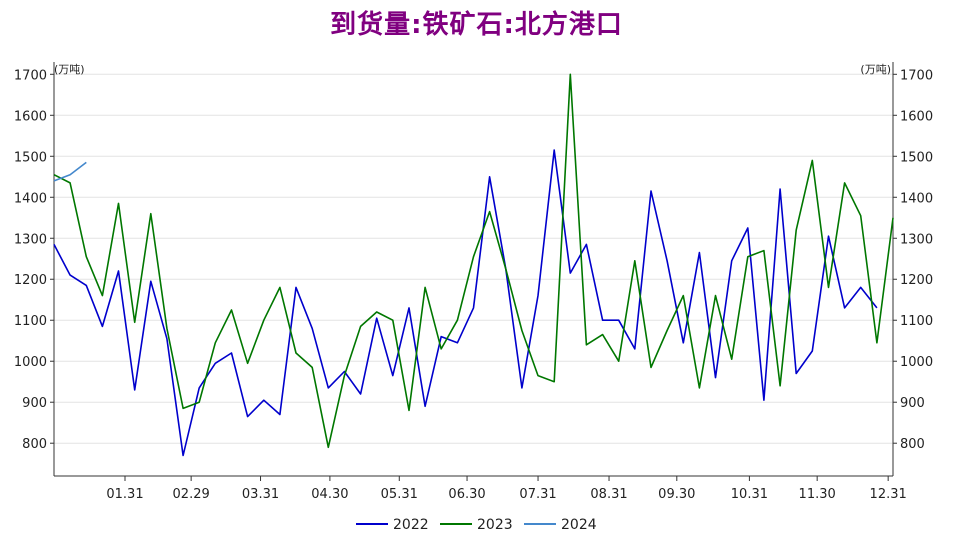 The image size is (953, 544). Describe the element at coordinates (875, 69) in the screenshot. I see `y-unit-right: (万吨)` at that location.